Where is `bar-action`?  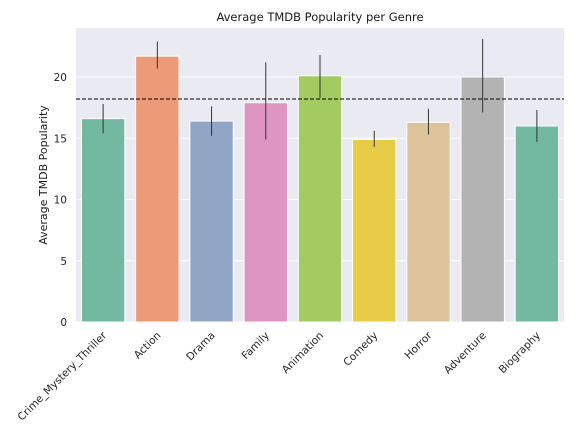 bar-action is located at coordinates (157, 189).